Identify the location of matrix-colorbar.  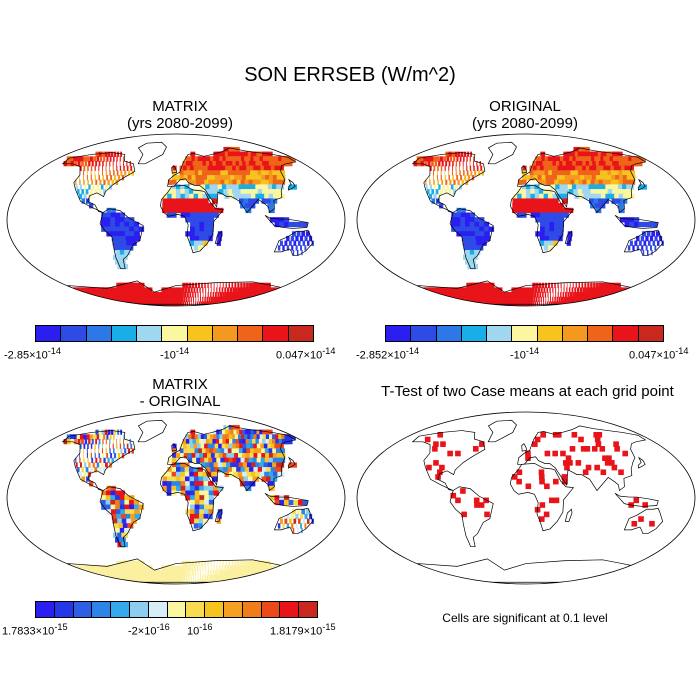
(174, 333).